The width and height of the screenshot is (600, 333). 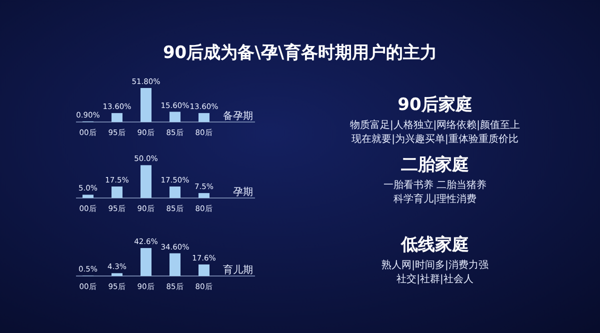 I want to click on text: 90后家庭, so click(x=435, y=105).